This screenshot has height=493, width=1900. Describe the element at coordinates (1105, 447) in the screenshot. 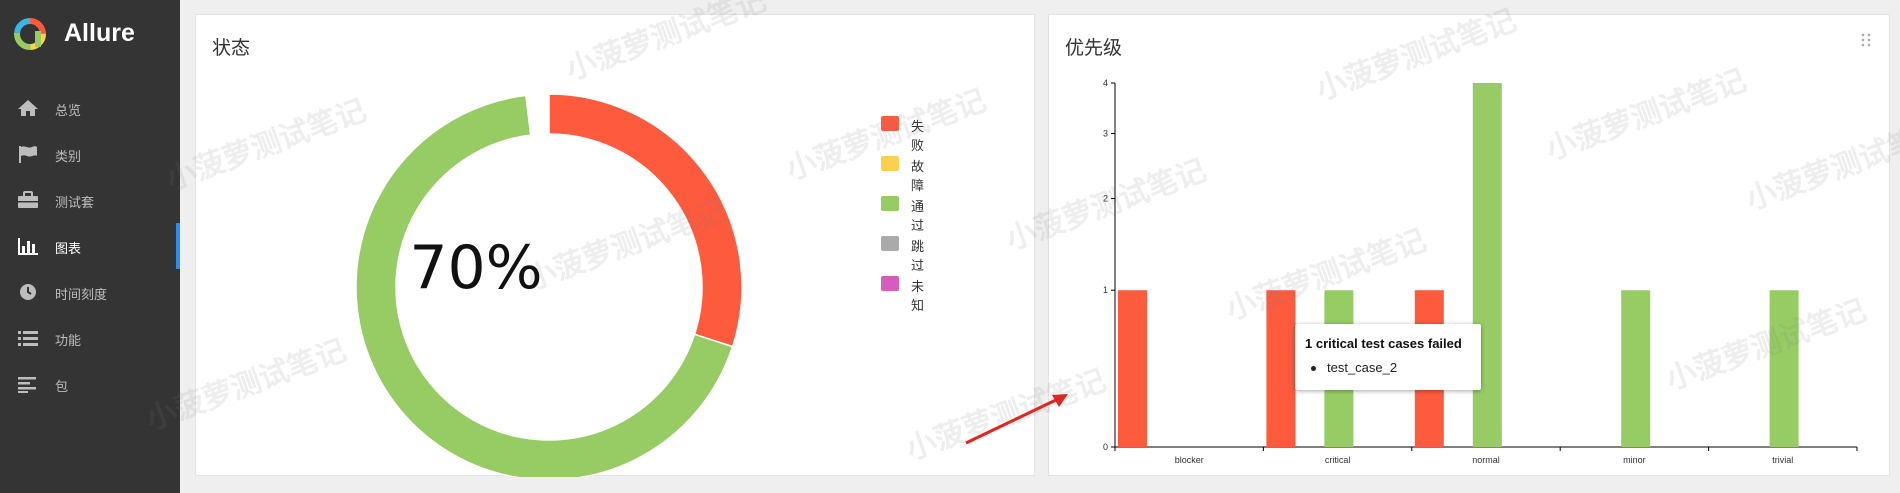

I see `y-tick-label: 0` at that location.